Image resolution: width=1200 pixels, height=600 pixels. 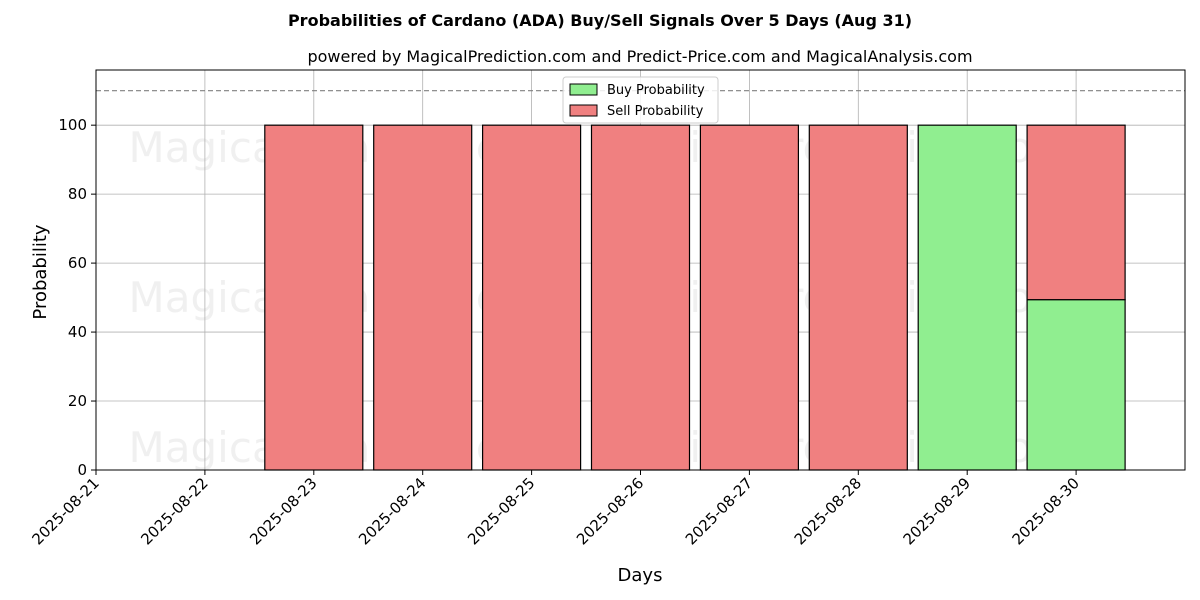 I want to click on x-tick-label: 2025-08-26, so click(x=610, y=511).